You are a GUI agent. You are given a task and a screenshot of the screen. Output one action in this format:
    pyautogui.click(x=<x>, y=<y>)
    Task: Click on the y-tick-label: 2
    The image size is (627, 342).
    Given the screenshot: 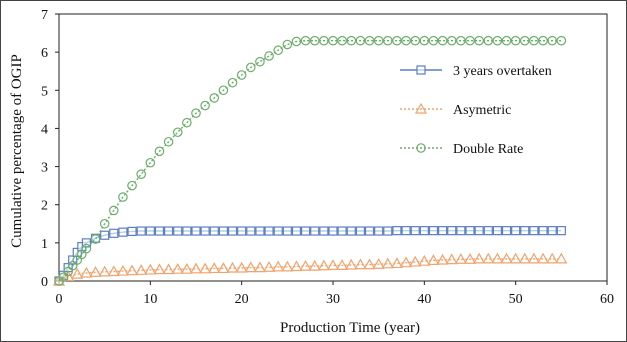 What is the action you would take?
    pyautogui.click(x=44, y=206)
    